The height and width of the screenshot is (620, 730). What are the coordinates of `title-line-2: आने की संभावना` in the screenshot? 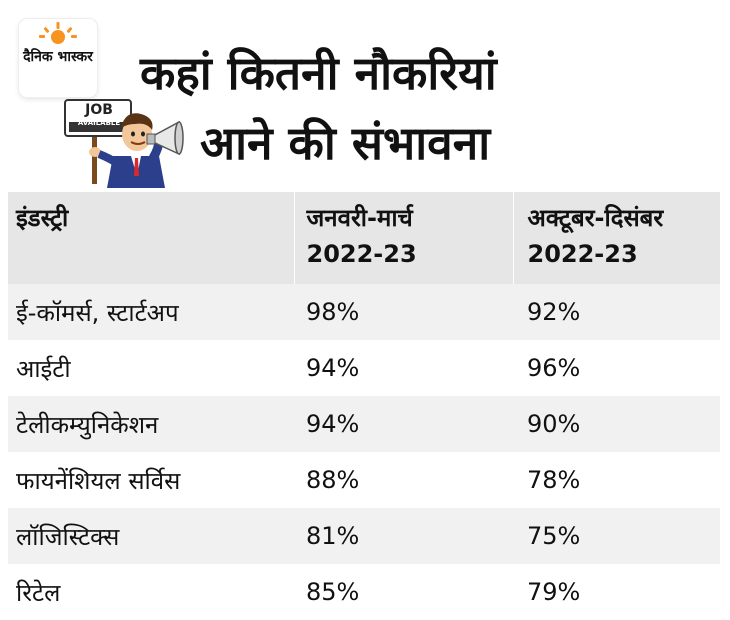 It's located at (345, 143).